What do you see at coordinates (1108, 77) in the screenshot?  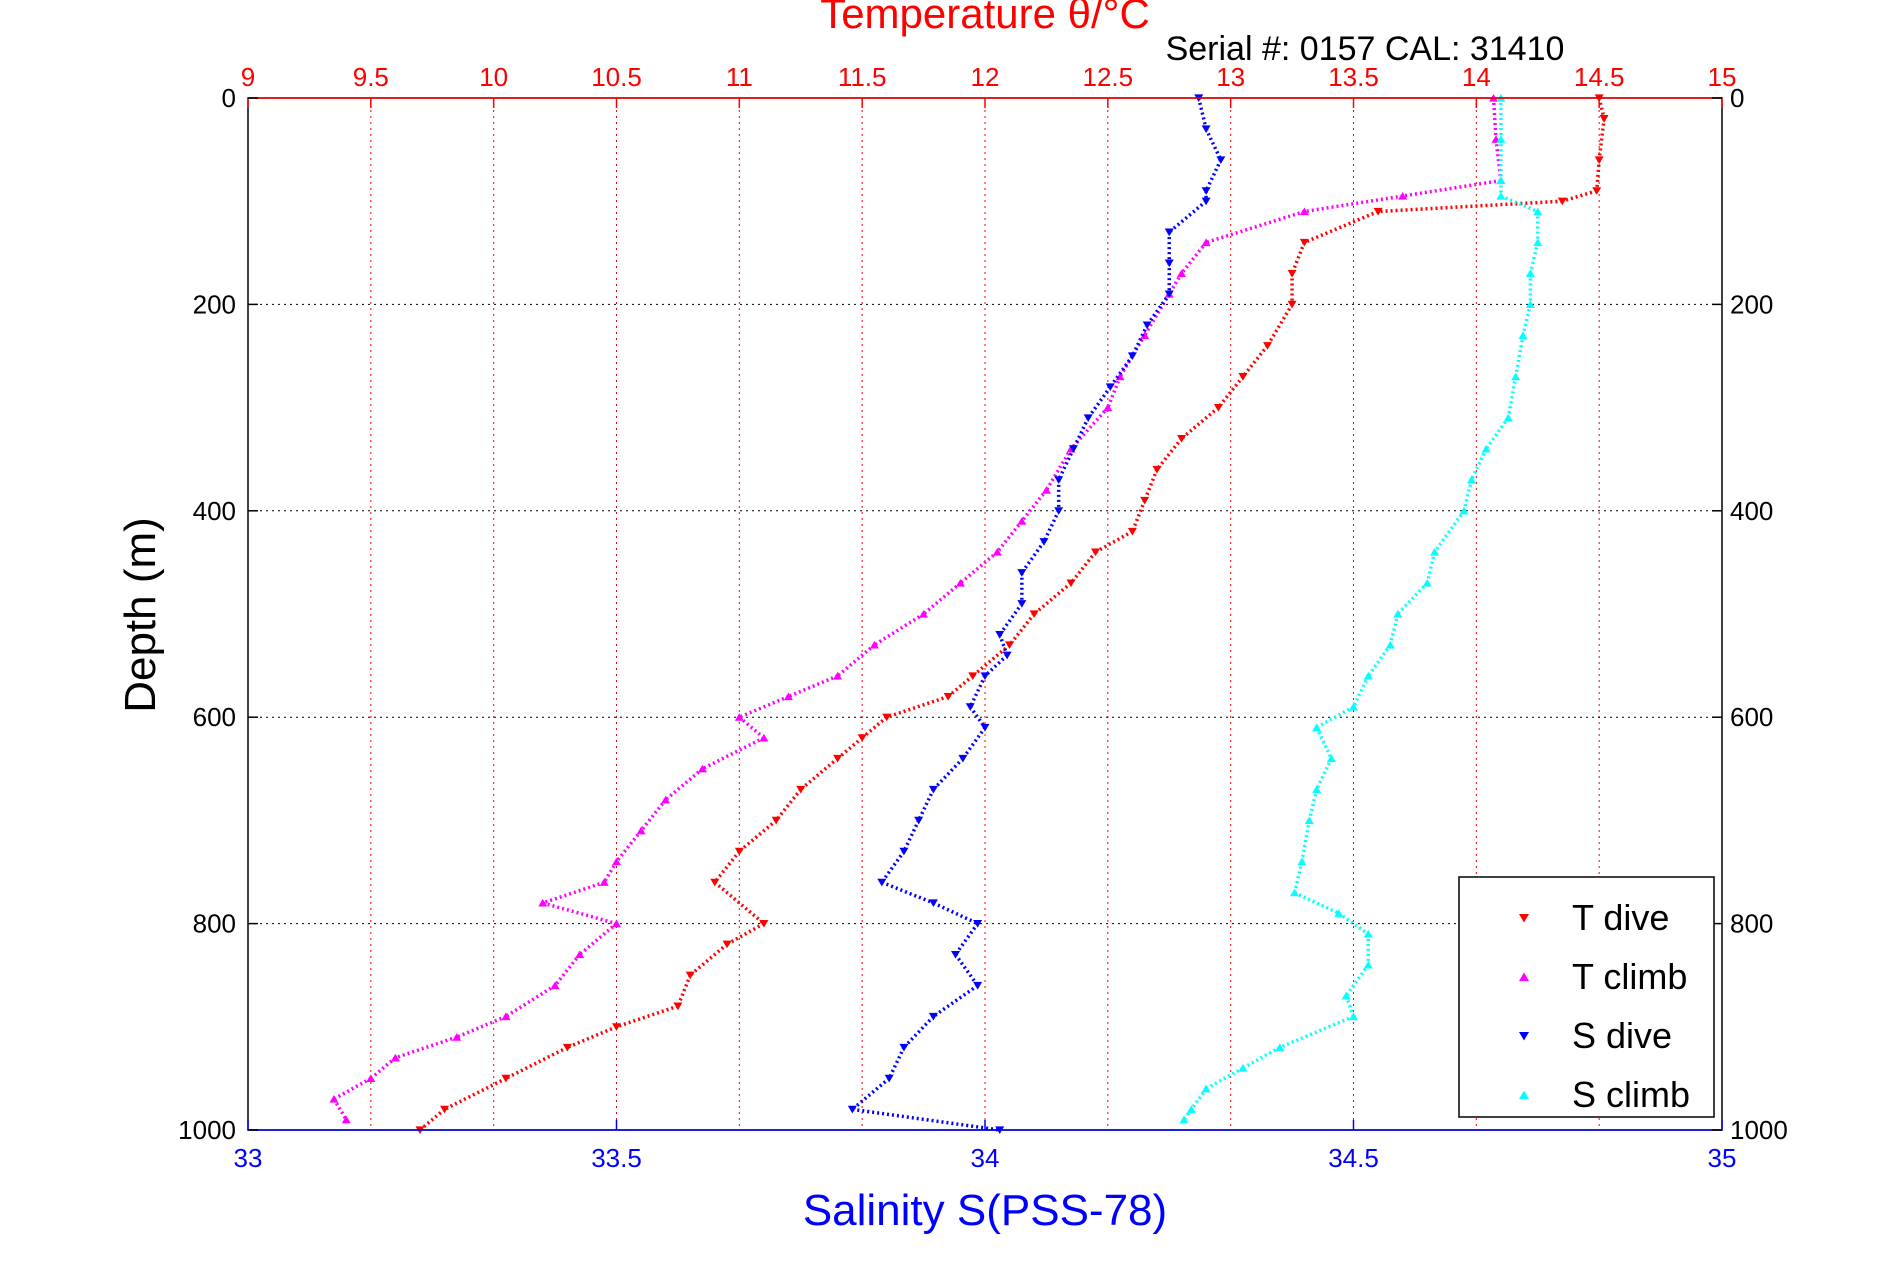 I see `top-tick-label: 12.5` at bounding box center [1108, 77].